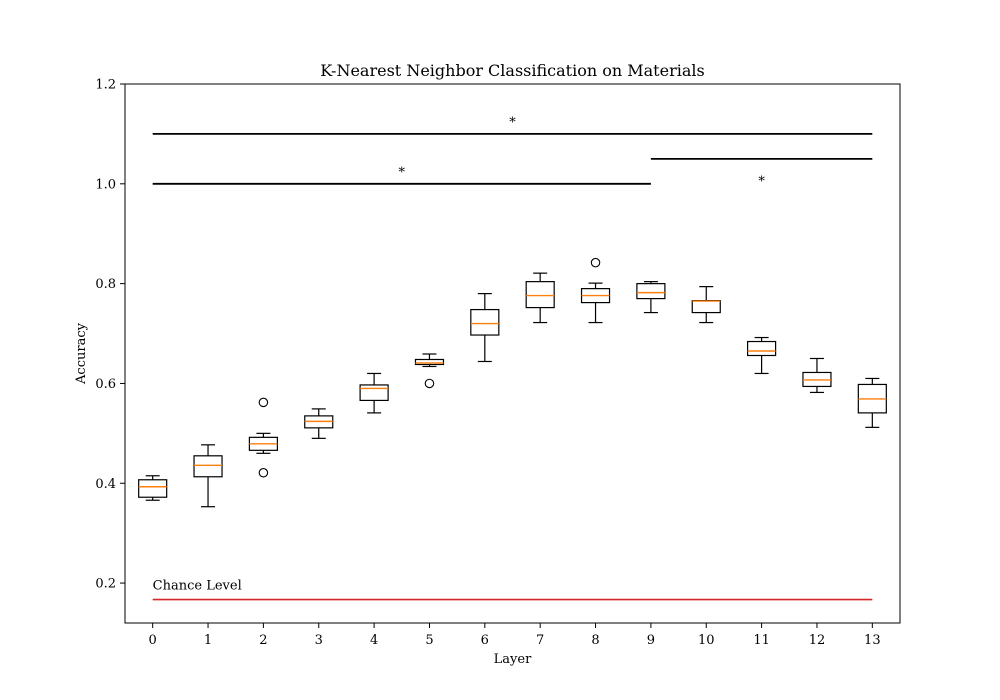 Image resolution: width=1000 pixels, height=700 pixels. I want to click on y-tick-label: 0.6, so click(105, 384).